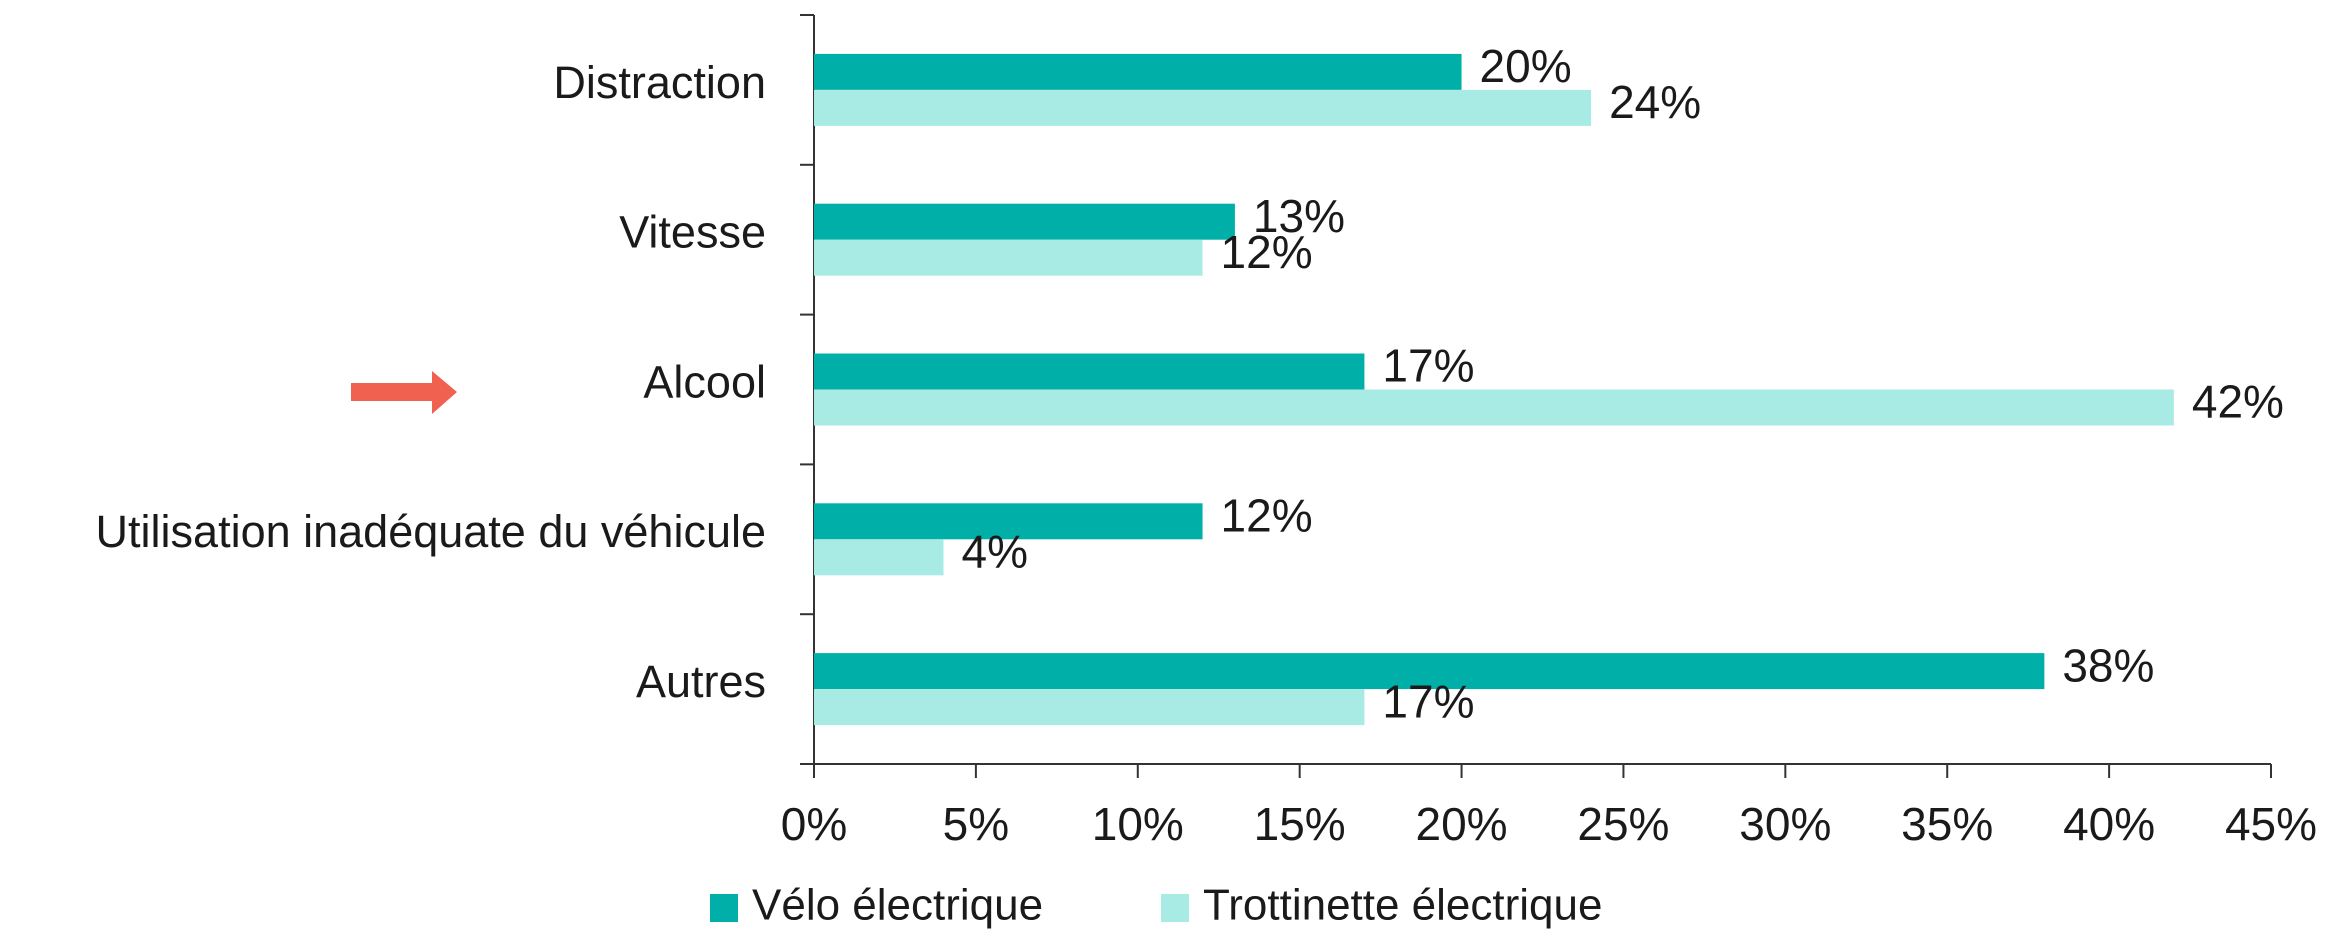 The height and width of the screenshot is (934, 2334). Describe the element at coordinates (1655, 102) in the screenshot. I see `value-label: 24%` at that location.